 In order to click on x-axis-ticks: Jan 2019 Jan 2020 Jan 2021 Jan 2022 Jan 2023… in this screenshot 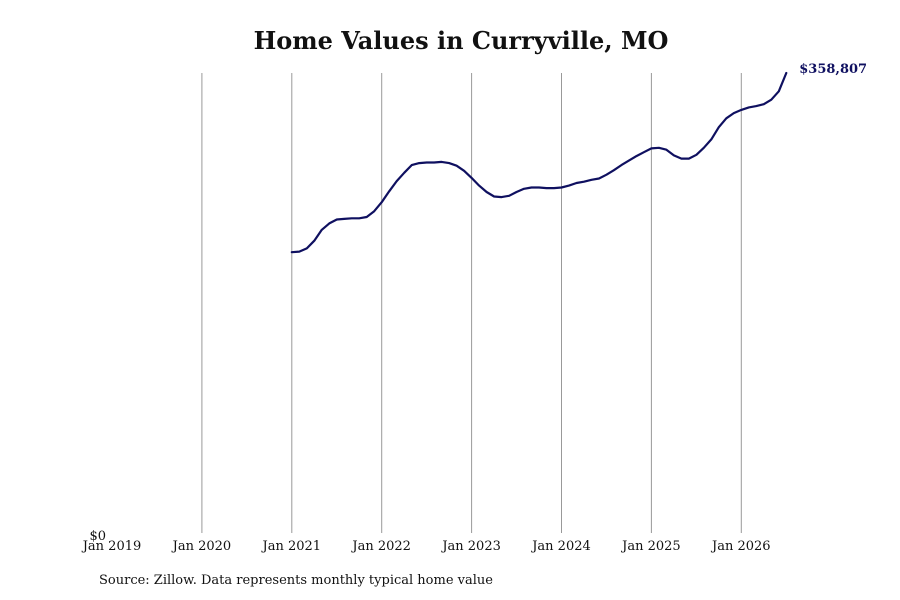, I will do `click(426, 546)`.